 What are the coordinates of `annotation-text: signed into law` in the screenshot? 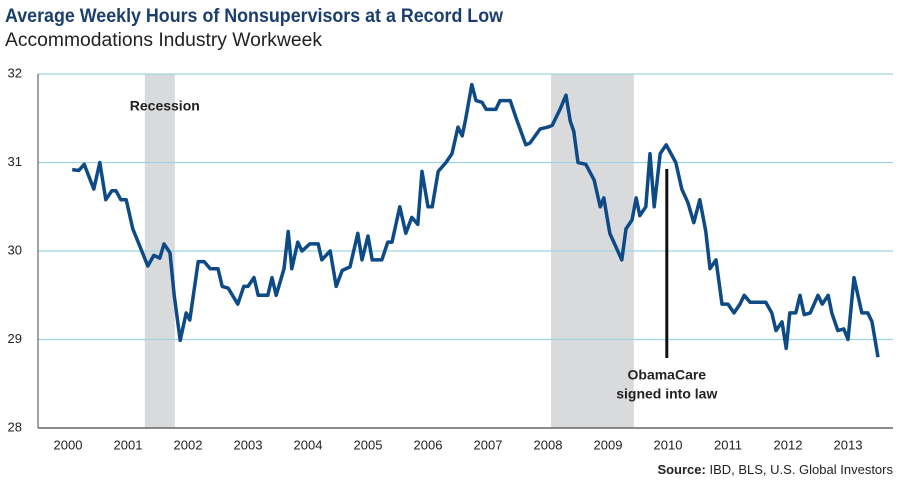 It's located at (666, 394).